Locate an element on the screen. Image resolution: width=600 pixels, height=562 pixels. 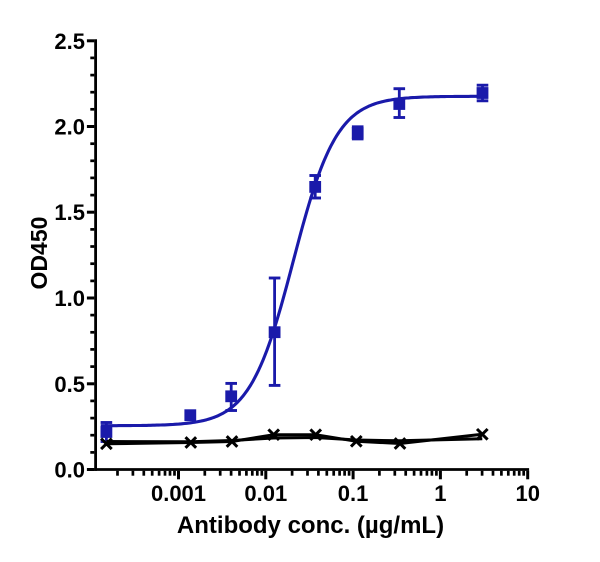
svg-text: 1.5 is located at coordinates (69, 212).